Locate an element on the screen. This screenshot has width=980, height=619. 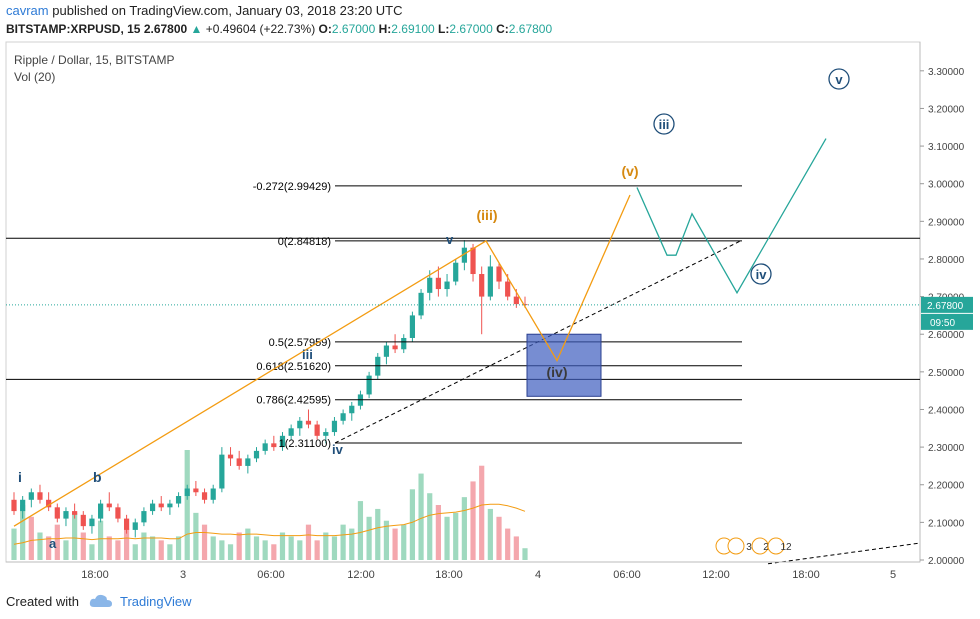
countdown-tag is located at coordinates (947, 321).